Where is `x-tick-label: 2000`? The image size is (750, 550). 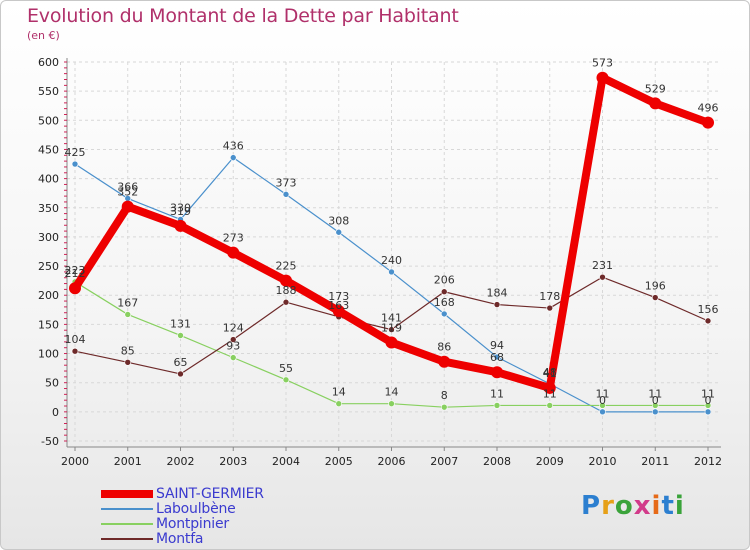
x-tick-label: 2000 is located at coordinates (75, 461).